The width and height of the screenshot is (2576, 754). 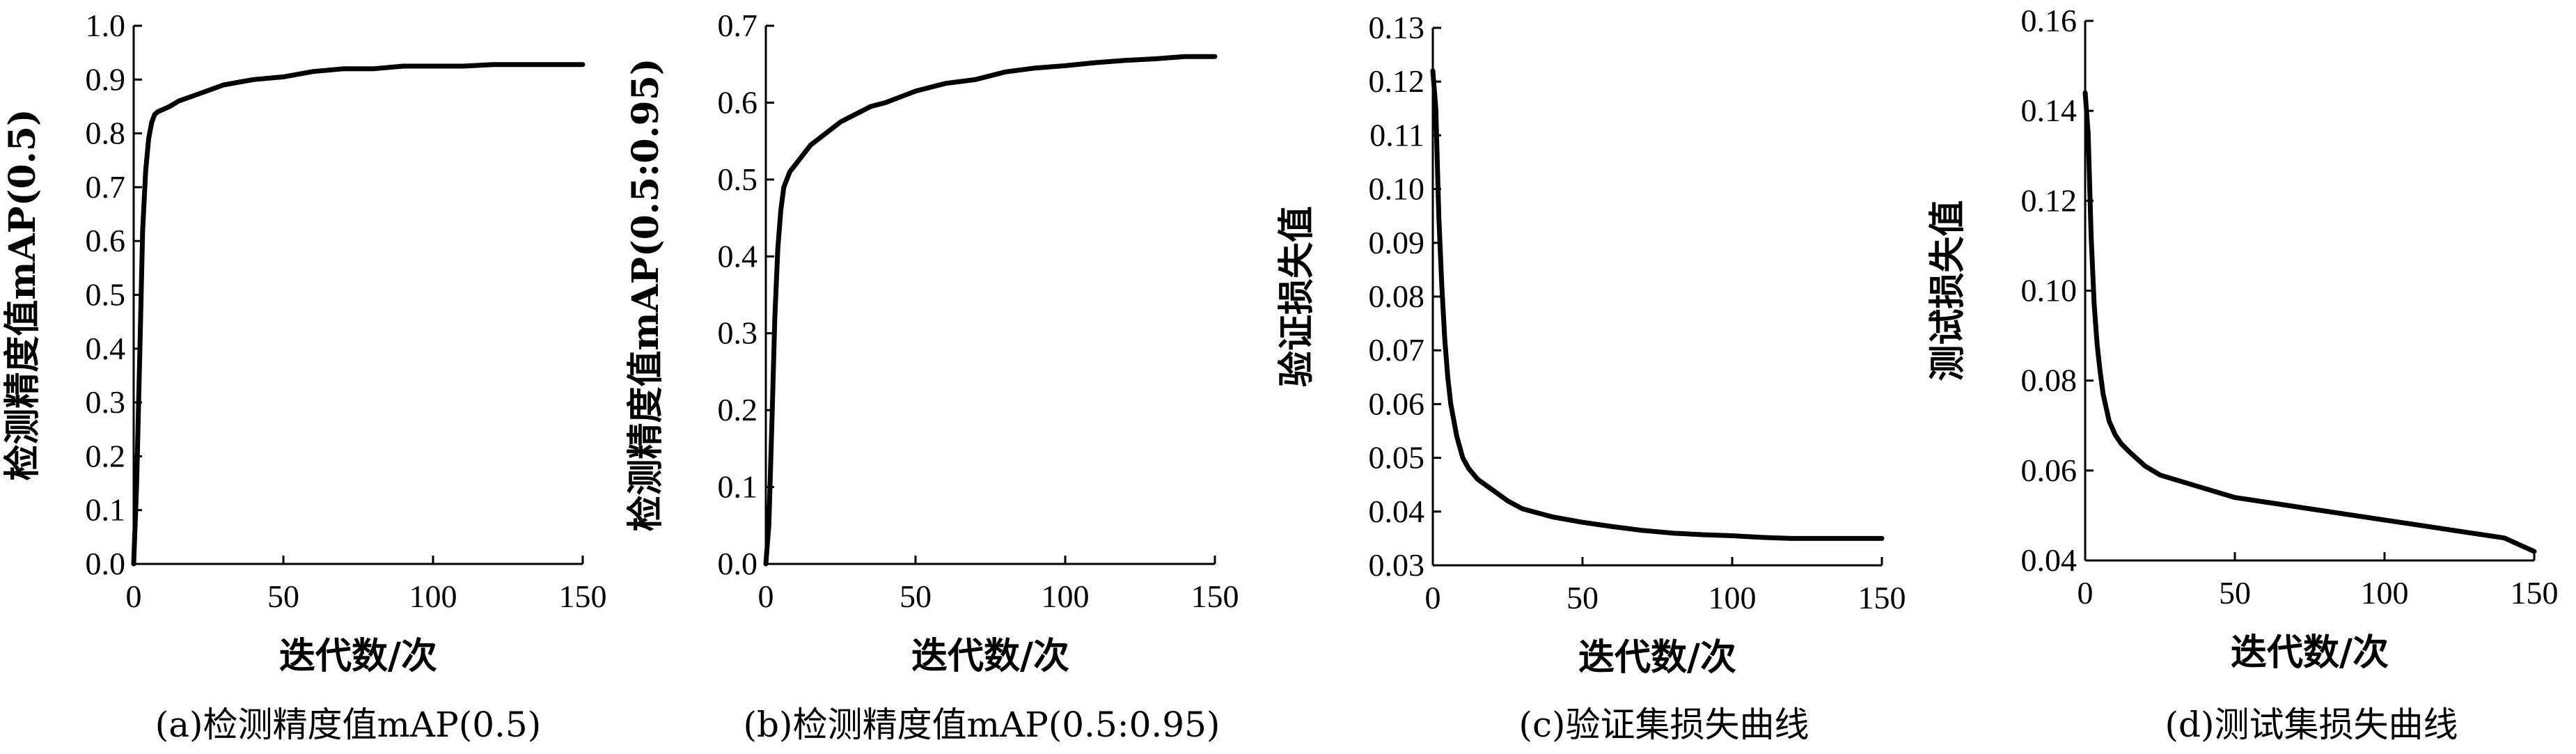 I want to click on caption-c: (c)验证集损失曲线, so click(x=1663, y=725).